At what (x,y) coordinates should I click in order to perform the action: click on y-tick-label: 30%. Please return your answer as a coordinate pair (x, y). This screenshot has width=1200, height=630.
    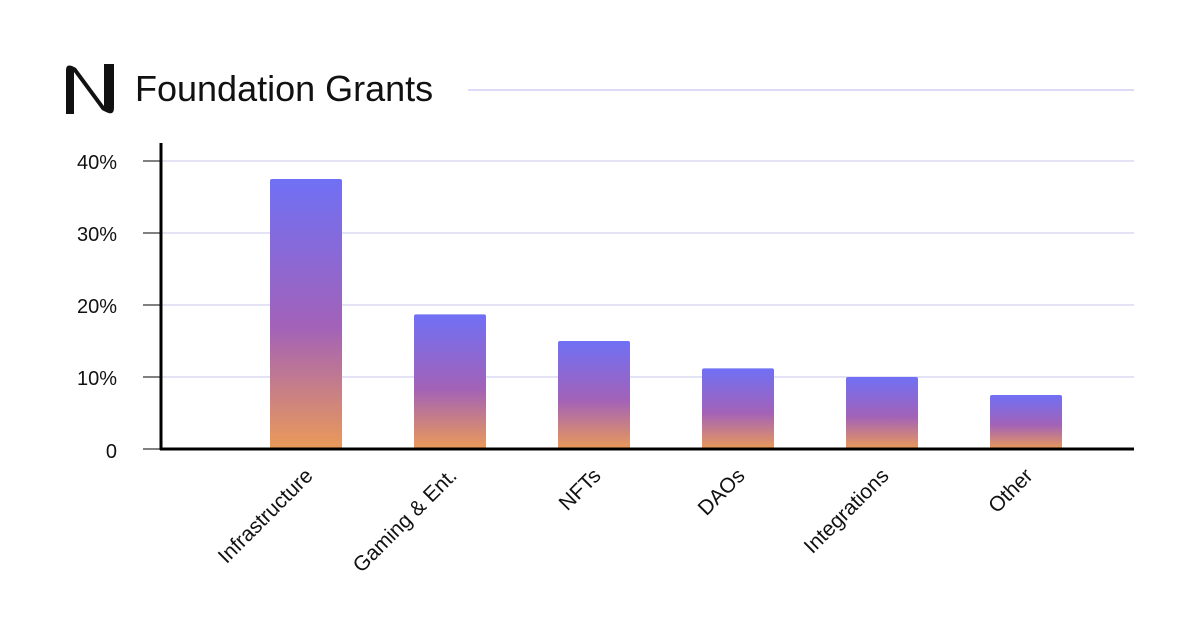
    Looking at the image, I should click on (97, 235).